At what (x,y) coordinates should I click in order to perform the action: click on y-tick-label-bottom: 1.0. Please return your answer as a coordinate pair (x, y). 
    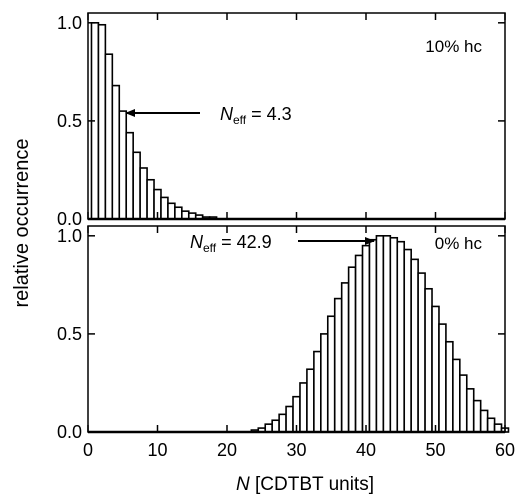
    Looking at the image, I should click on (69, 236).